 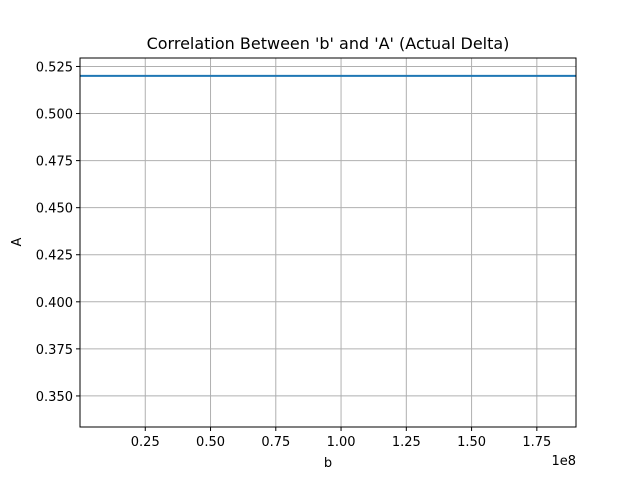 I want to click on y-axis-label: A, so click(x=17, y=241).